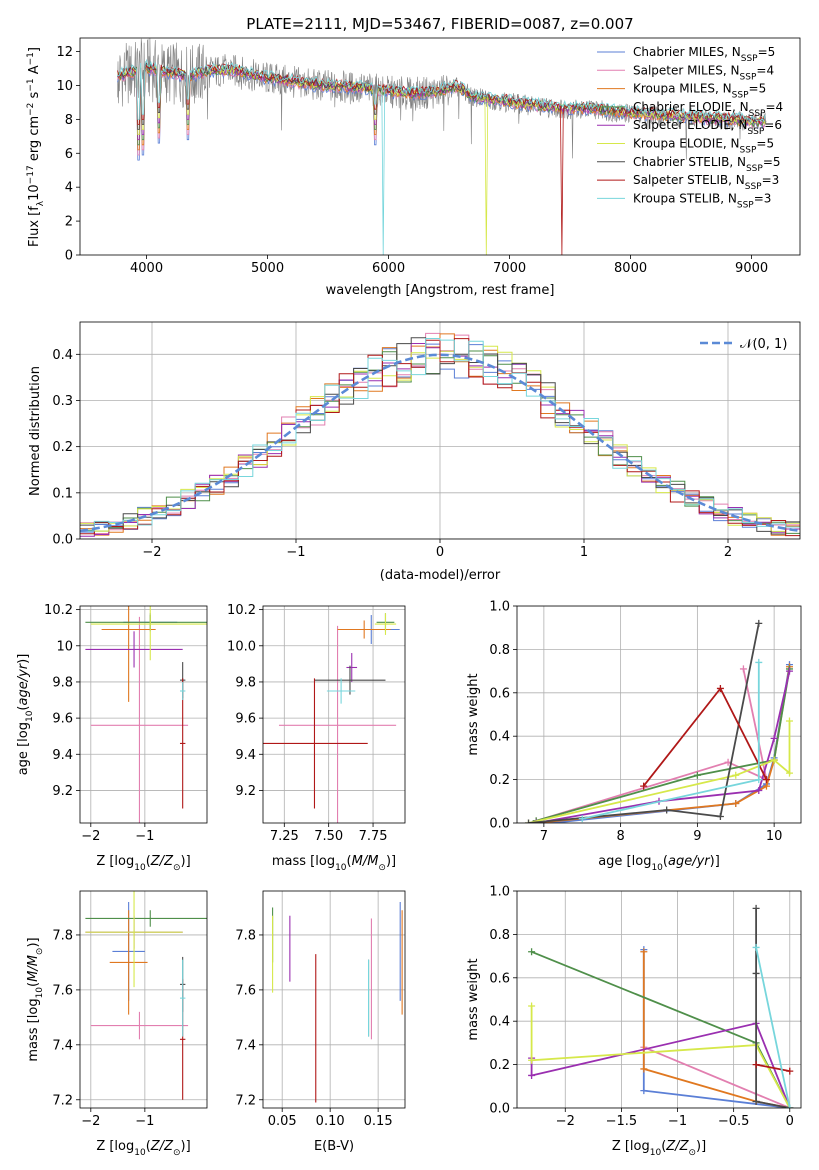 This screenshot has height=1170, width=819. I want to click on residual-histogram-chabrier-stelib, so click(440, 436).